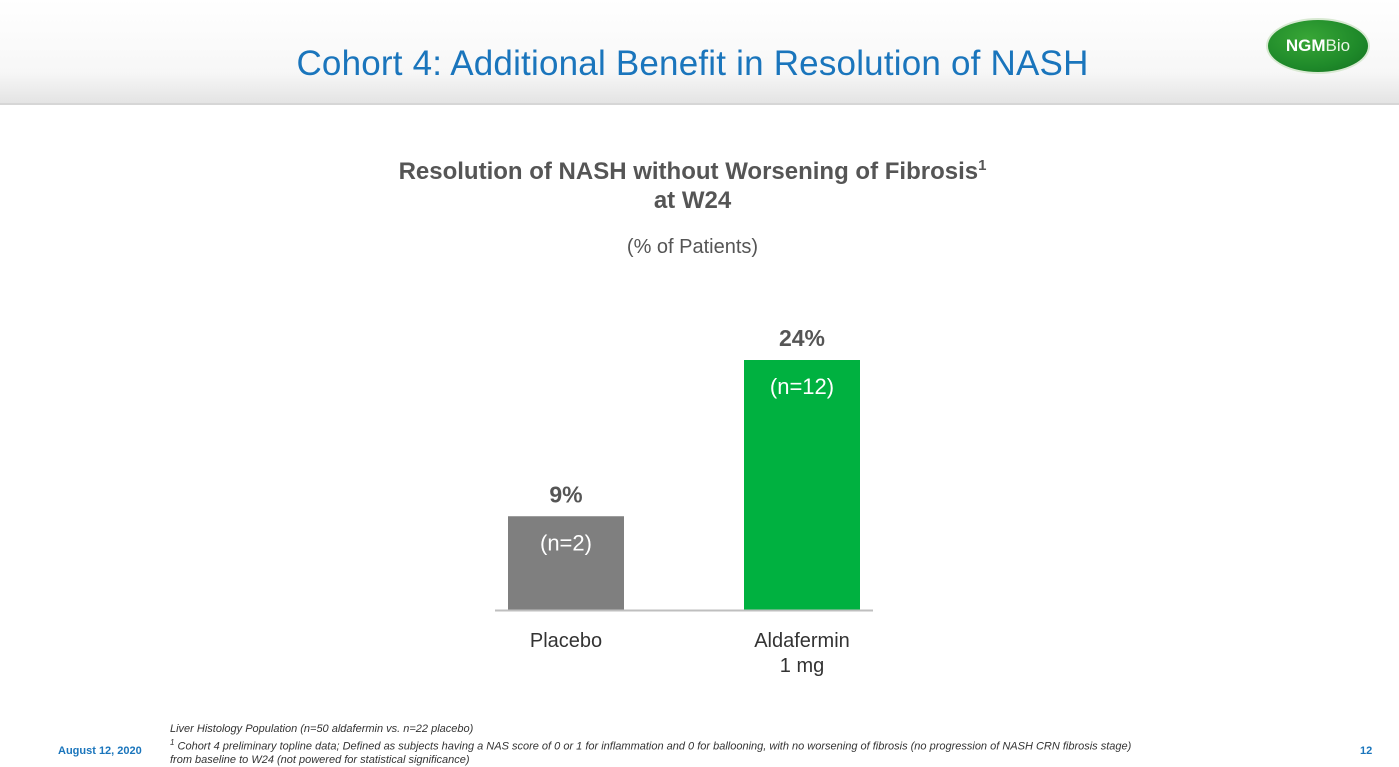 This screenshot has height=767, width=1399. Describe the element at coordinates (802, 641) in the screenshot. I see `category-label-1-0: Aldafermin` at that location.